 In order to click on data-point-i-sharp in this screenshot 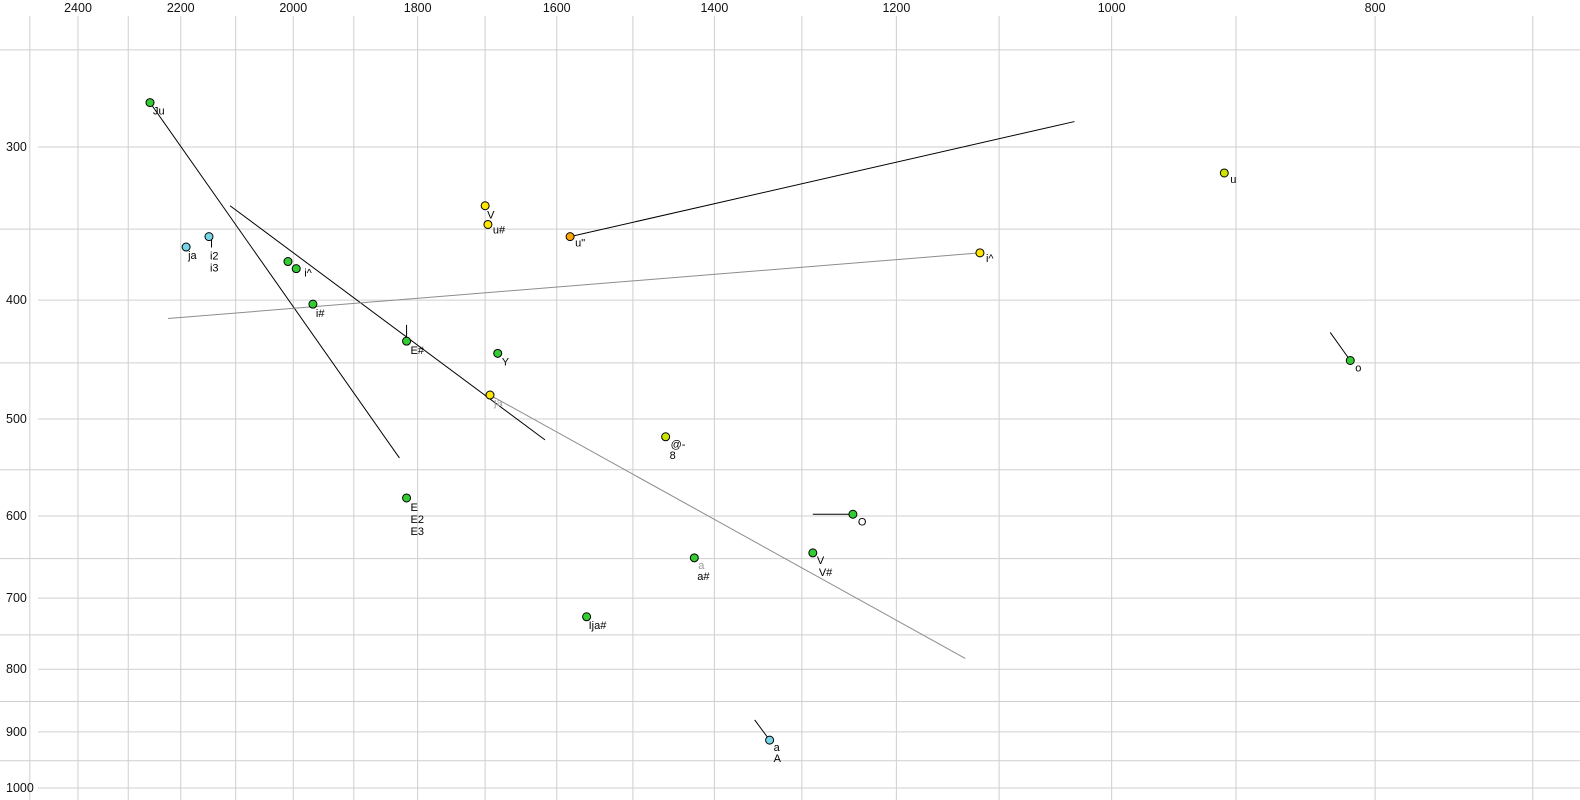, I will do `click(313, 304)`.